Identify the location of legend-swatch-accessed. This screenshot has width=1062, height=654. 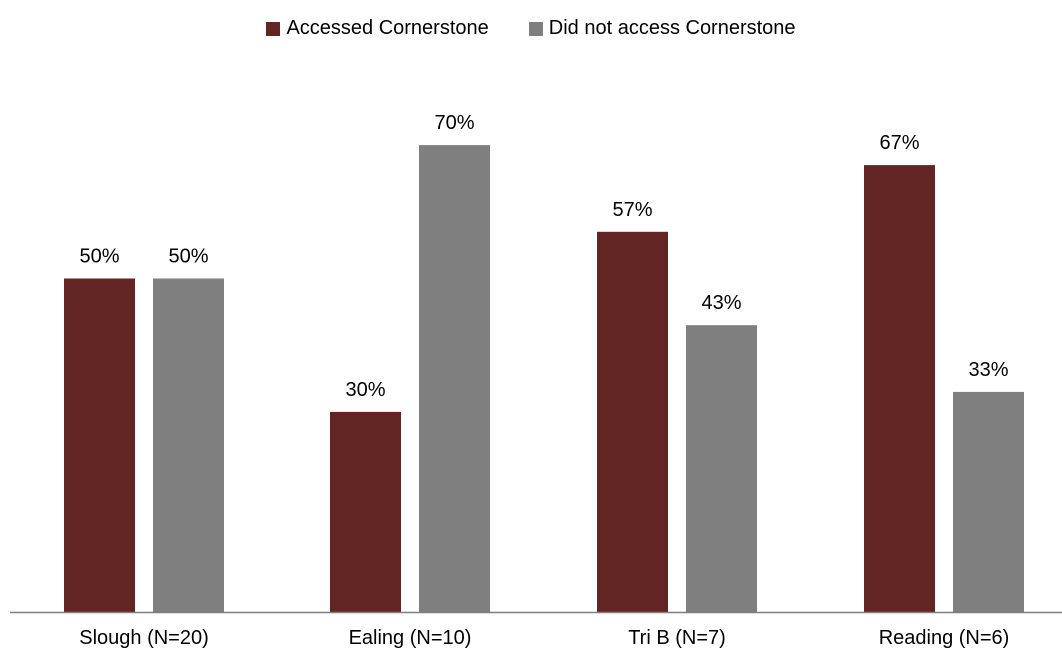
(273, 28).